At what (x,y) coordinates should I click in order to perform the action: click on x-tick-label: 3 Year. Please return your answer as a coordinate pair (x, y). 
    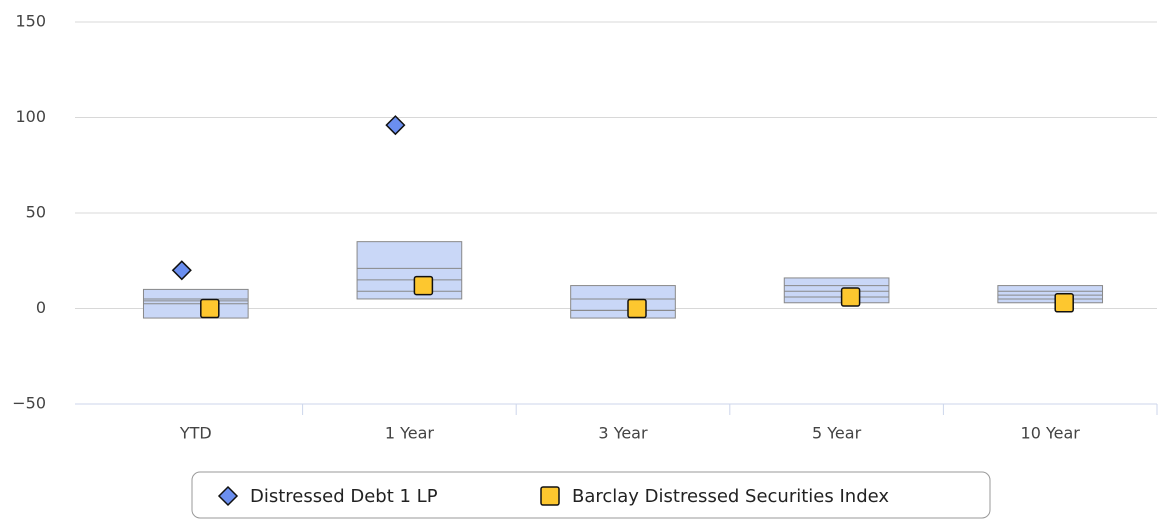
    Looking at the image, I should click on (623, 433).